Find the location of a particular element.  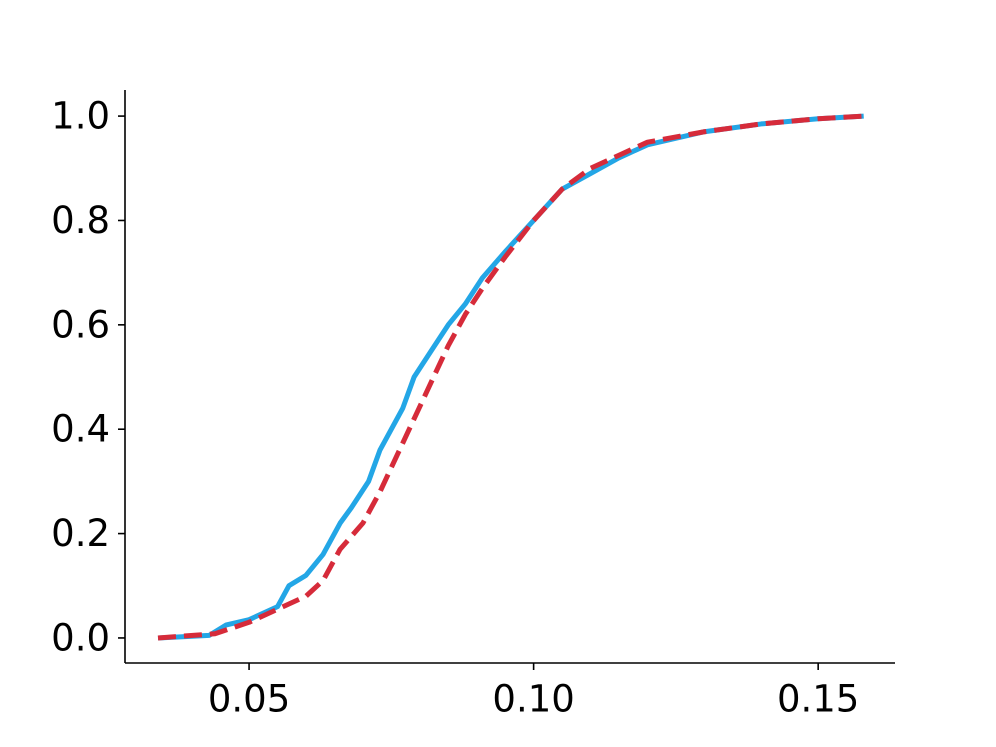

x-tick-label: 0.15 is located at coordinates (818, 699).